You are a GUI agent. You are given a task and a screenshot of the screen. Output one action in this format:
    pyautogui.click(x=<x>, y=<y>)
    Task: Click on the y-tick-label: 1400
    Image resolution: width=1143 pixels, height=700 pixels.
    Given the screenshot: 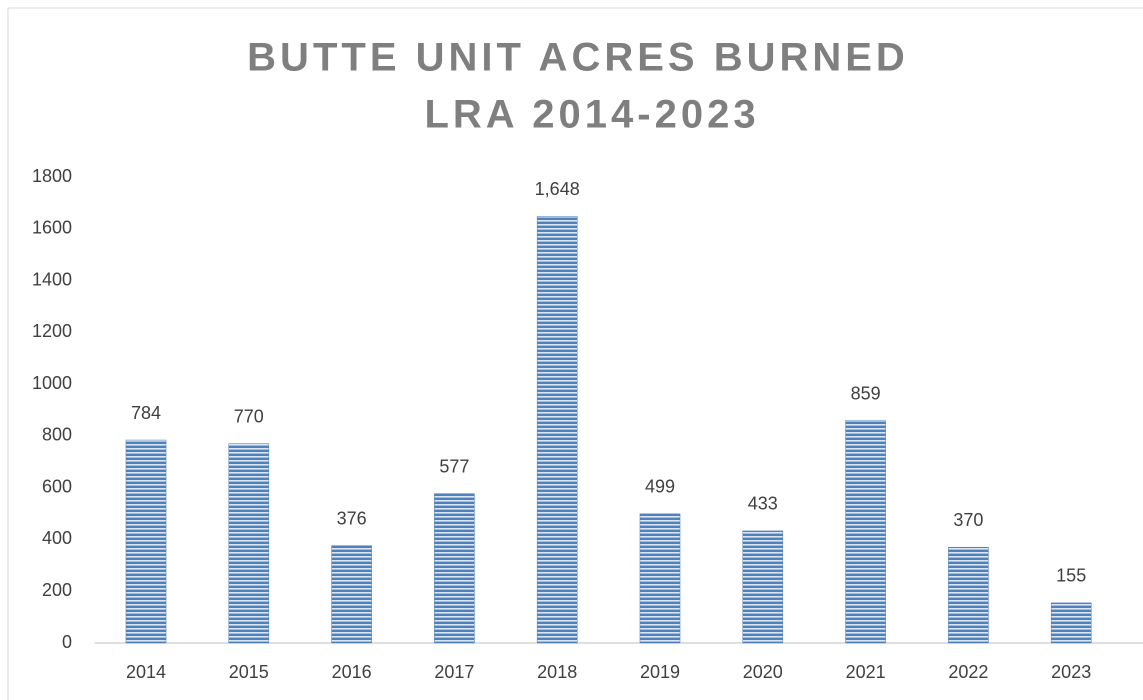 What is the action you would take?
    pyautogui.click(x=52, y=279)
    